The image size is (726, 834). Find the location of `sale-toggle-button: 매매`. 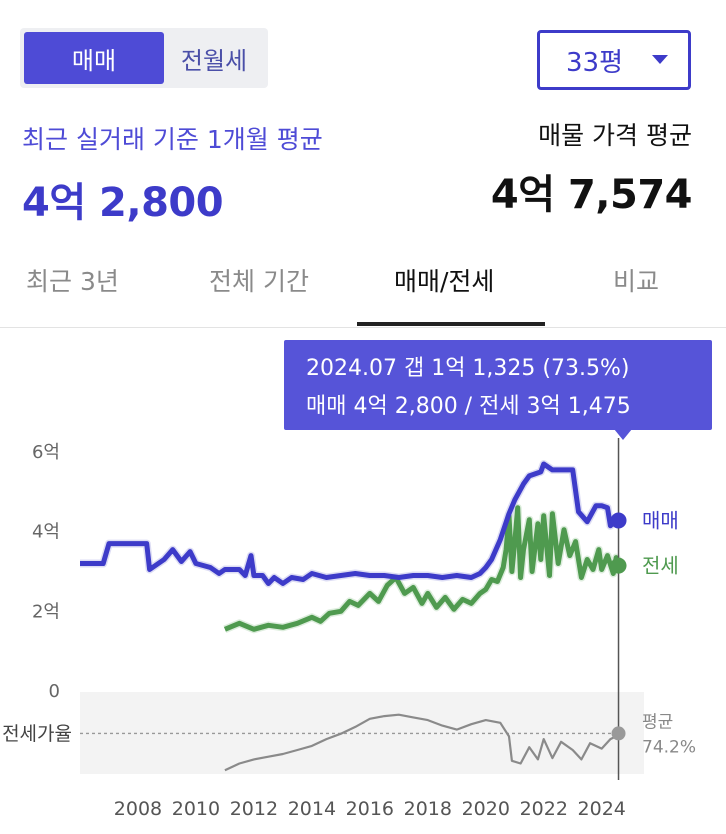

sale-toggle-button: 매매 is located at coordinates (94, 58).